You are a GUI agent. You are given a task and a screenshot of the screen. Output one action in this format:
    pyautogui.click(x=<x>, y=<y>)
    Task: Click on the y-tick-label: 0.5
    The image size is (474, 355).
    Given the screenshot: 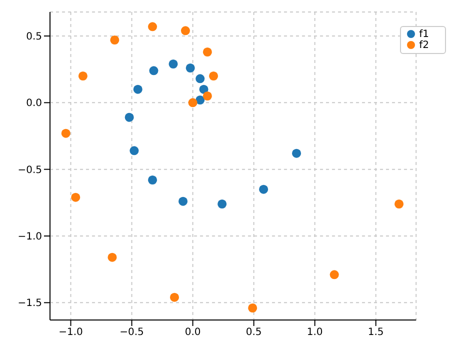 What is the action you would take?
    pyautogui.click(x=34, y=37)
    